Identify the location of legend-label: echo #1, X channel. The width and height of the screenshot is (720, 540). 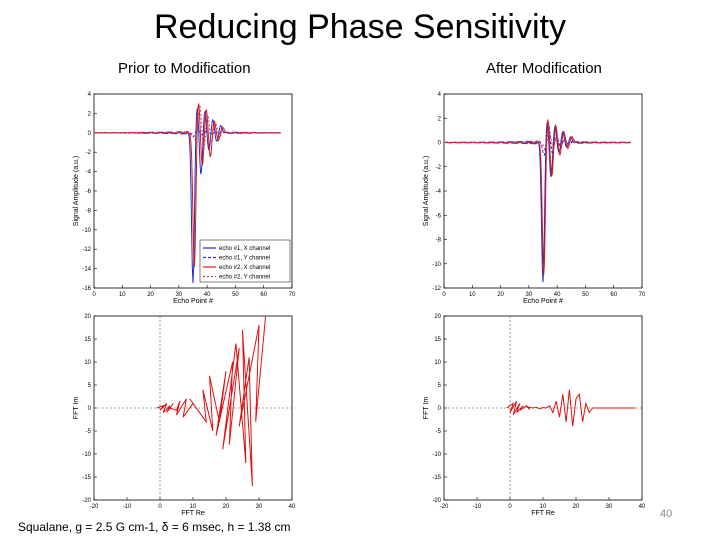
(244, 249).